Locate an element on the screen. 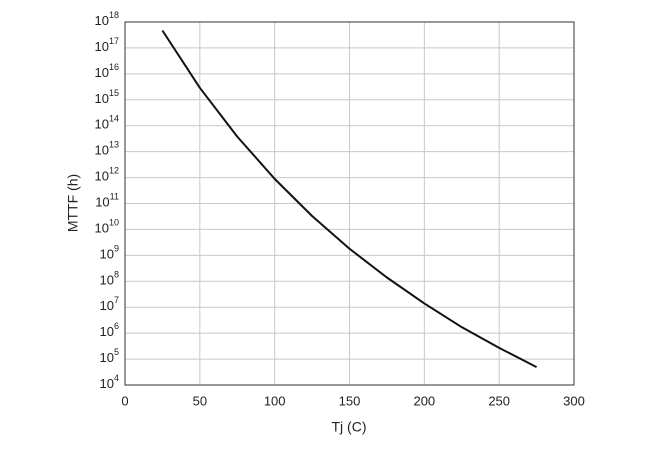 Image resolution: width=668 pixels, height=450 pixels. y-tick-label: 10¹¹ is located at coordinates (107, 201).